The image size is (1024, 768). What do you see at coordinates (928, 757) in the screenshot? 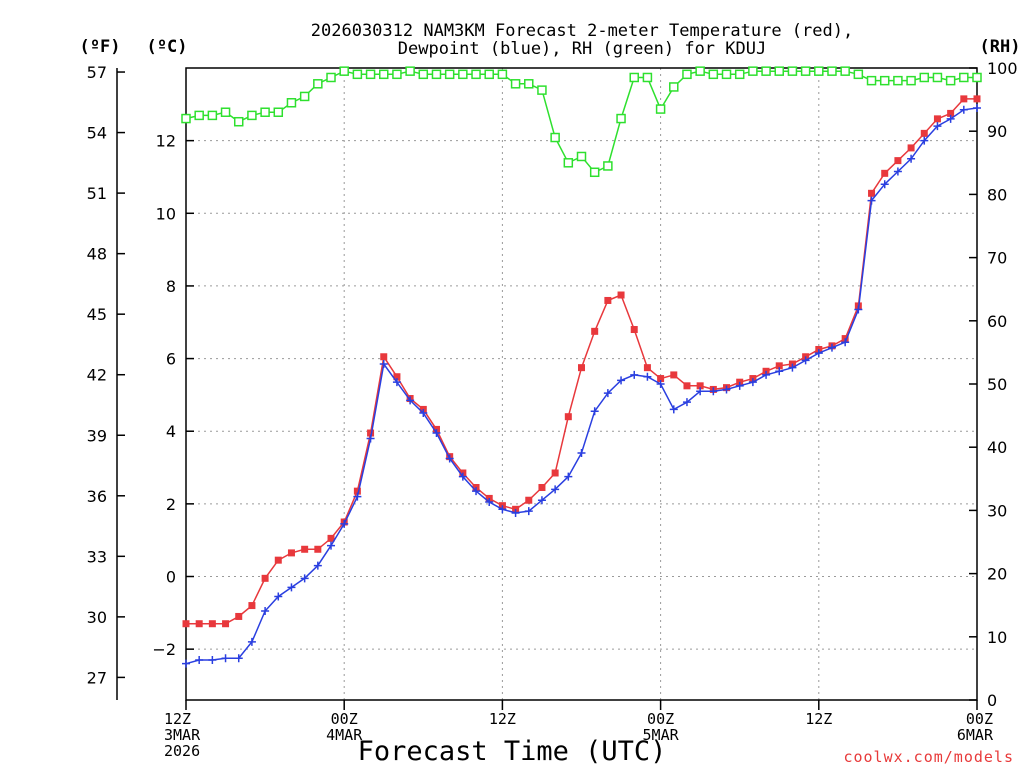
I see `credit-text: coolwx.com/models` at bounding box center [928, 757].